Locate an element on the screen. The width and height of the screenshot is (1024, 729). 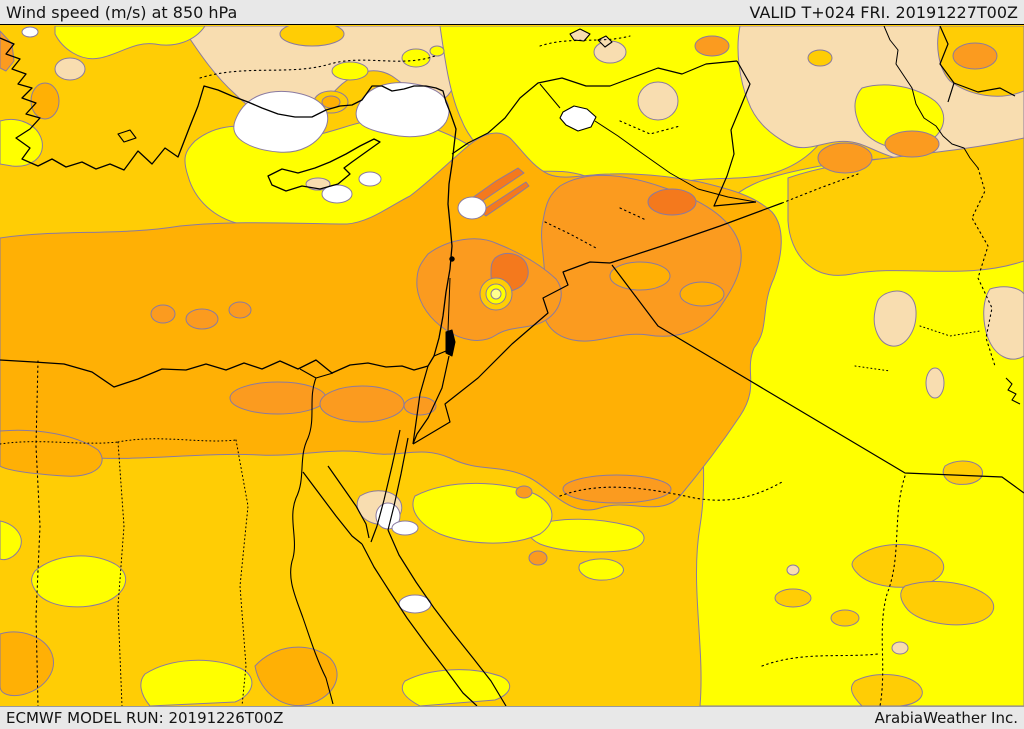
lake-van-a is located at coordinates (580, 35).